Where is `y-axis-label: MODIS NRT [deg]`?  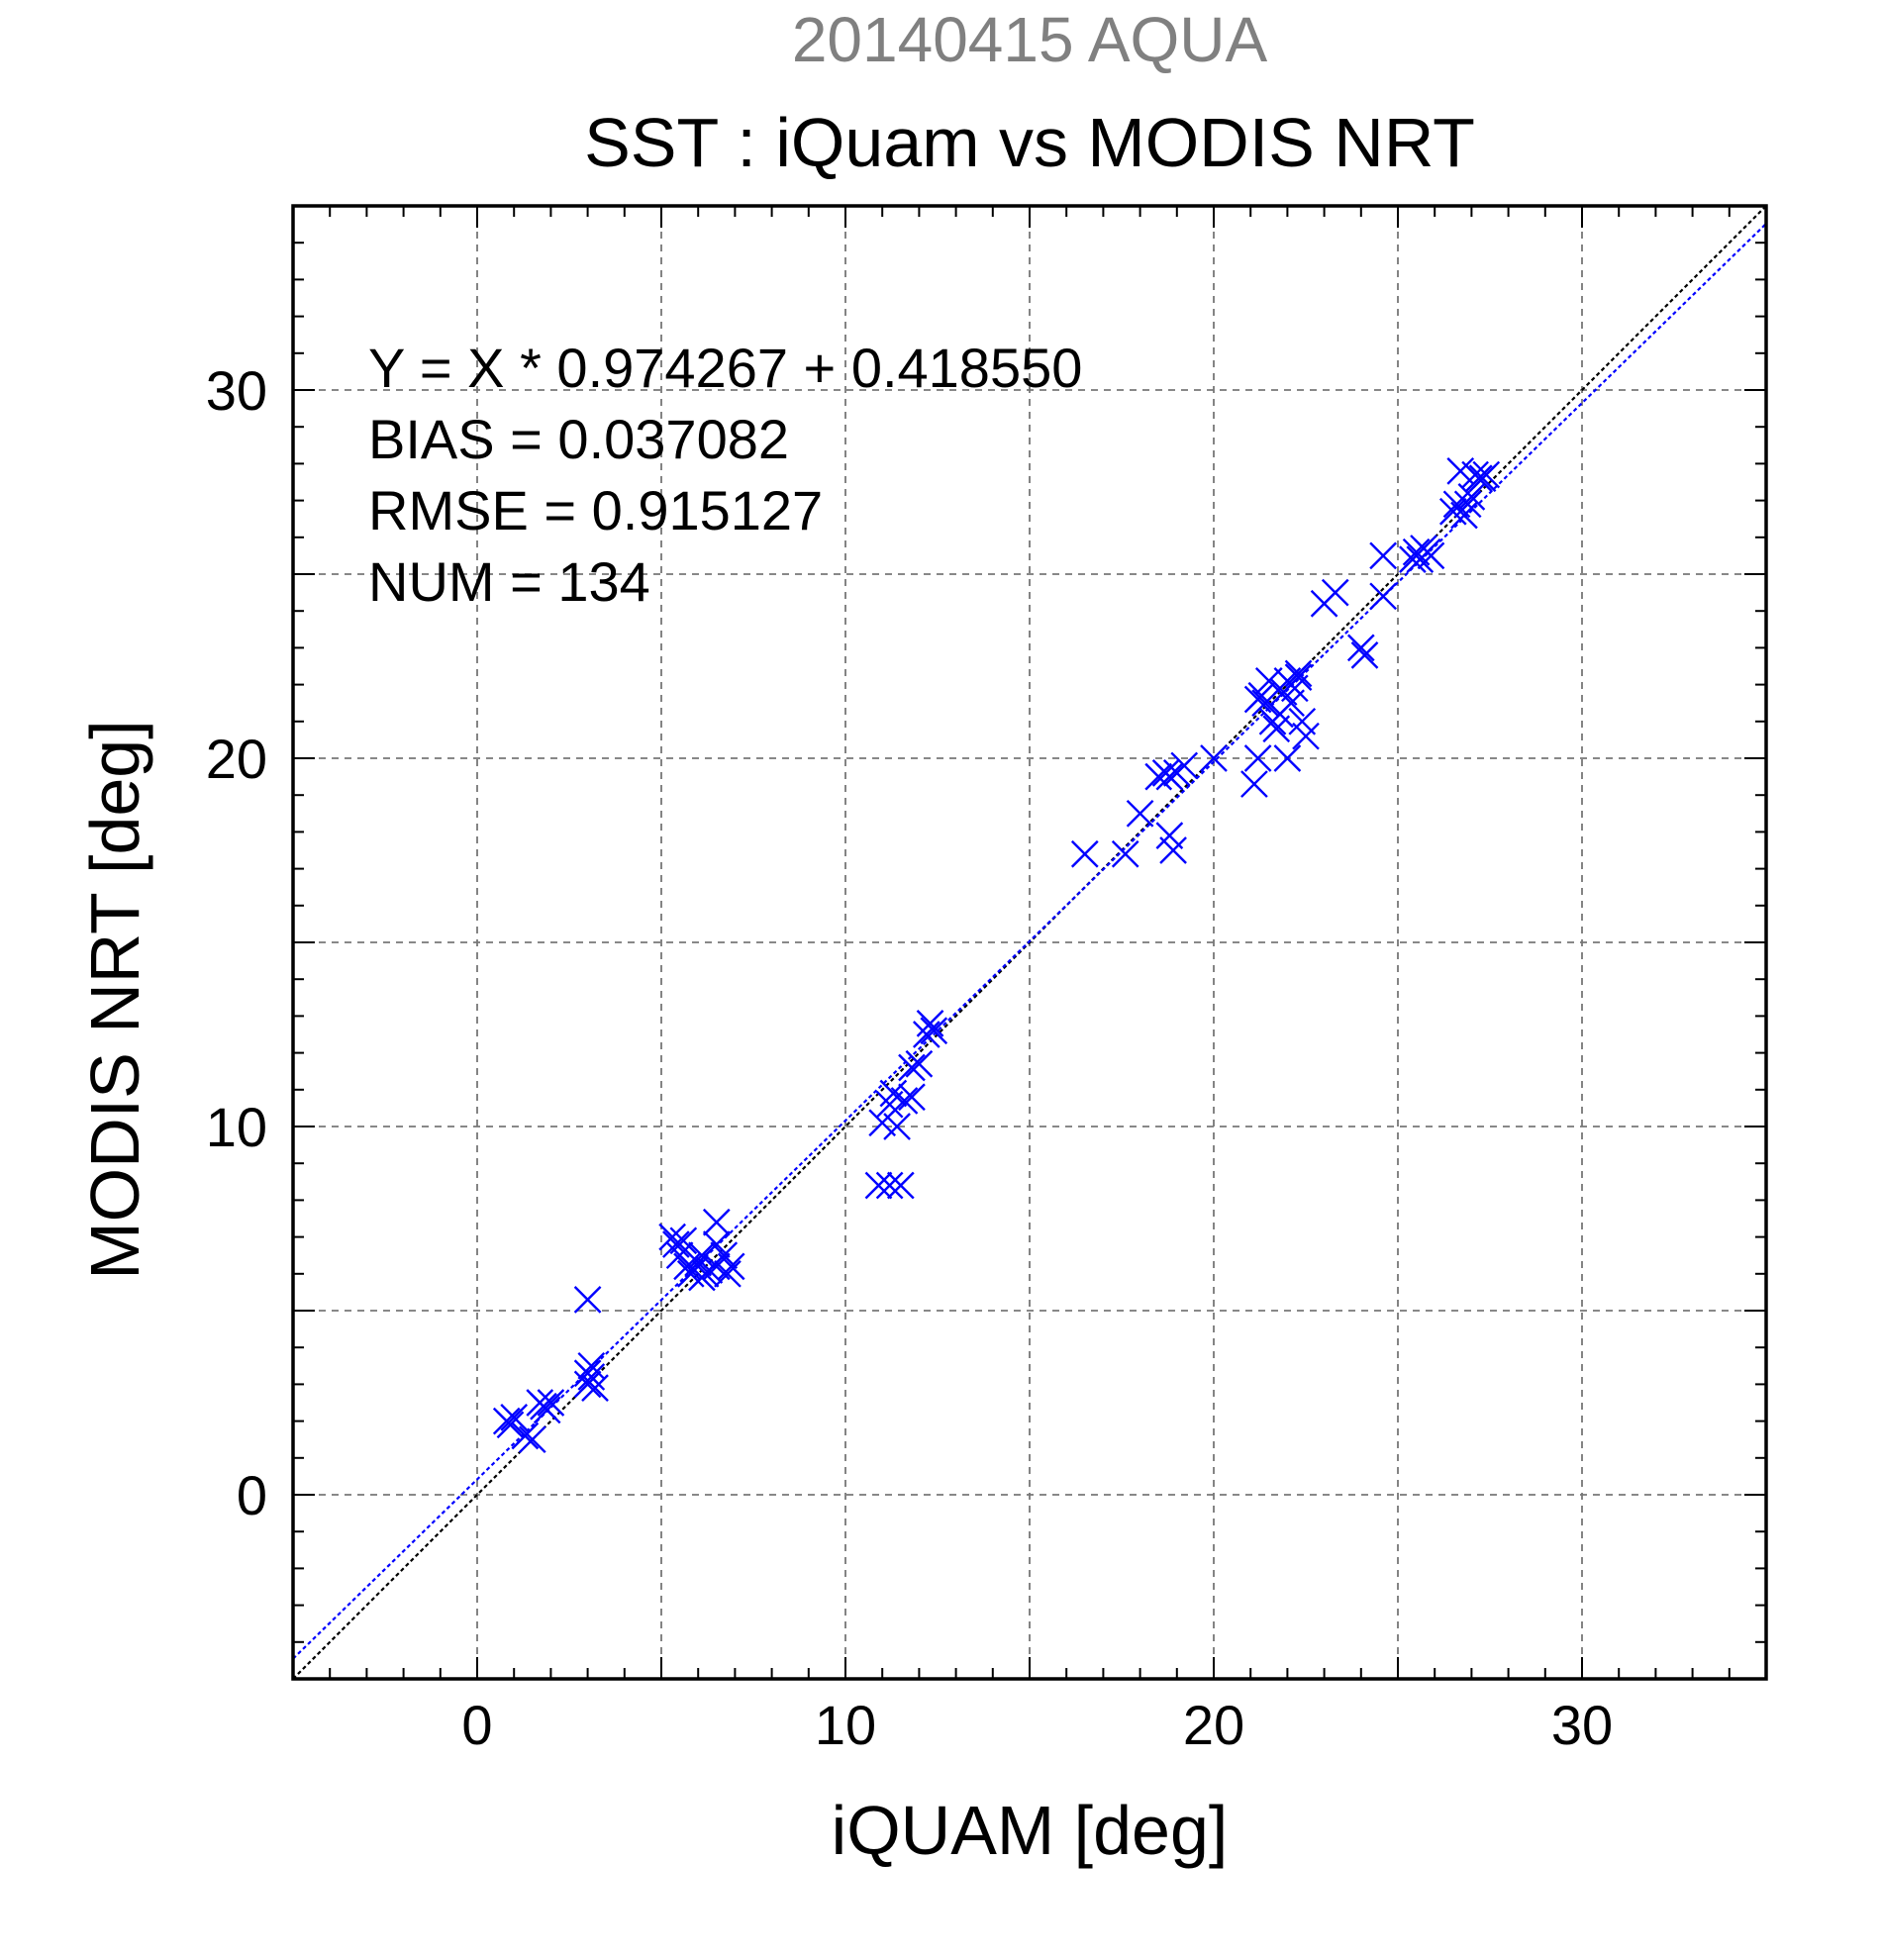 y-axis-label: MODIS NRT [deg] is located at coordinates (114, 999).